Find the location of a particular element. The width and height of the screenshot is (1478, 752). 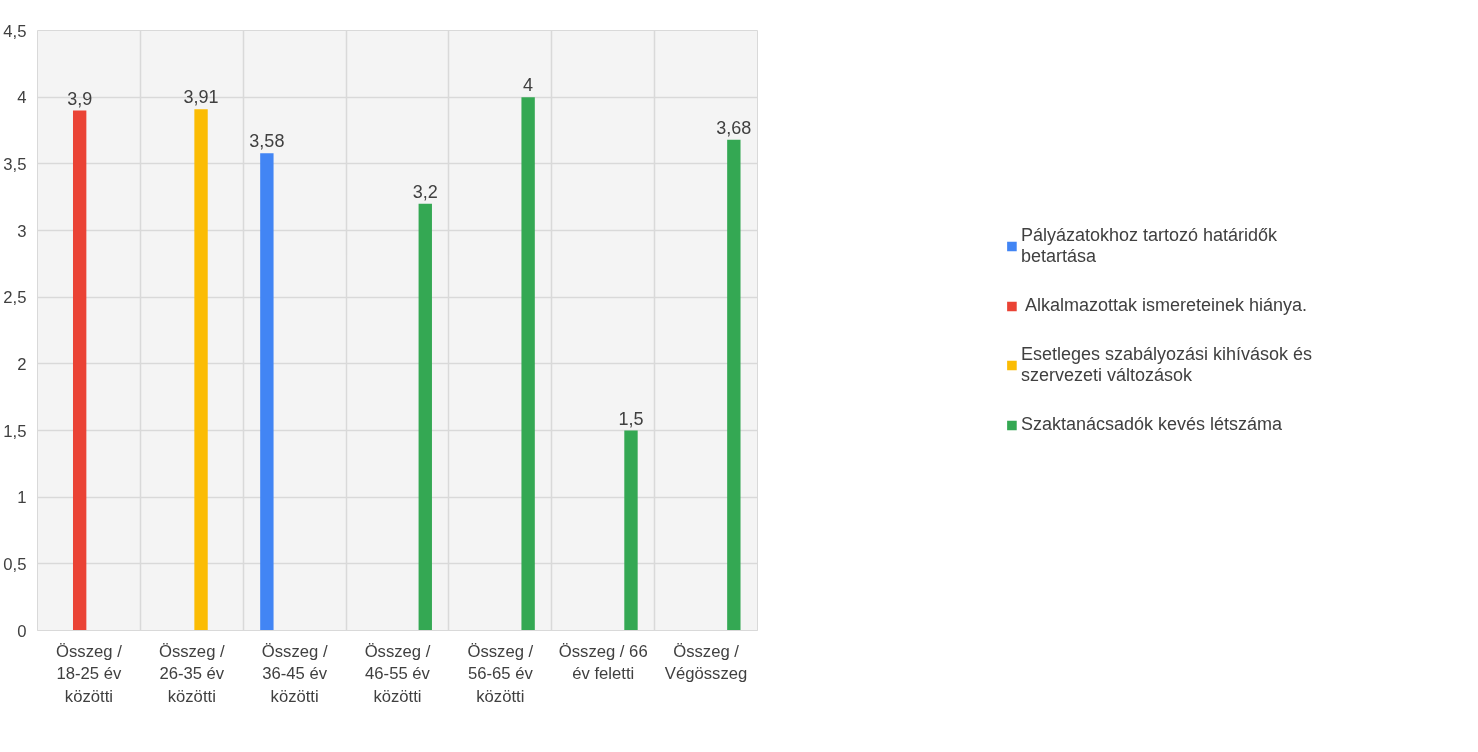

data-label: 1,5 is located at coordinates (631, 418).